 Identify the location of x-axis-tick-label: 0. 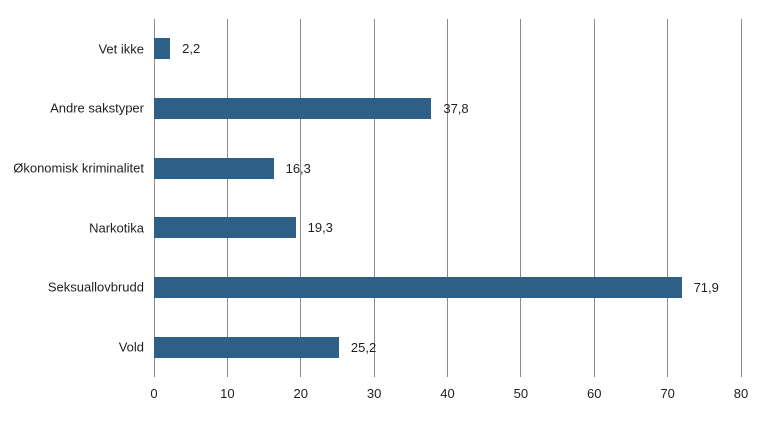
(154, 393).